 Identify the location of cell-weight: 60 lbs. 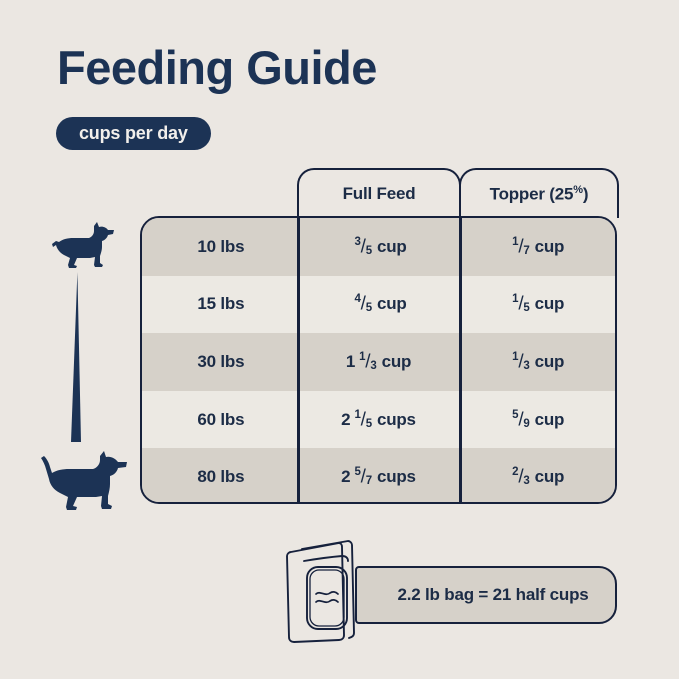
(221, 419).